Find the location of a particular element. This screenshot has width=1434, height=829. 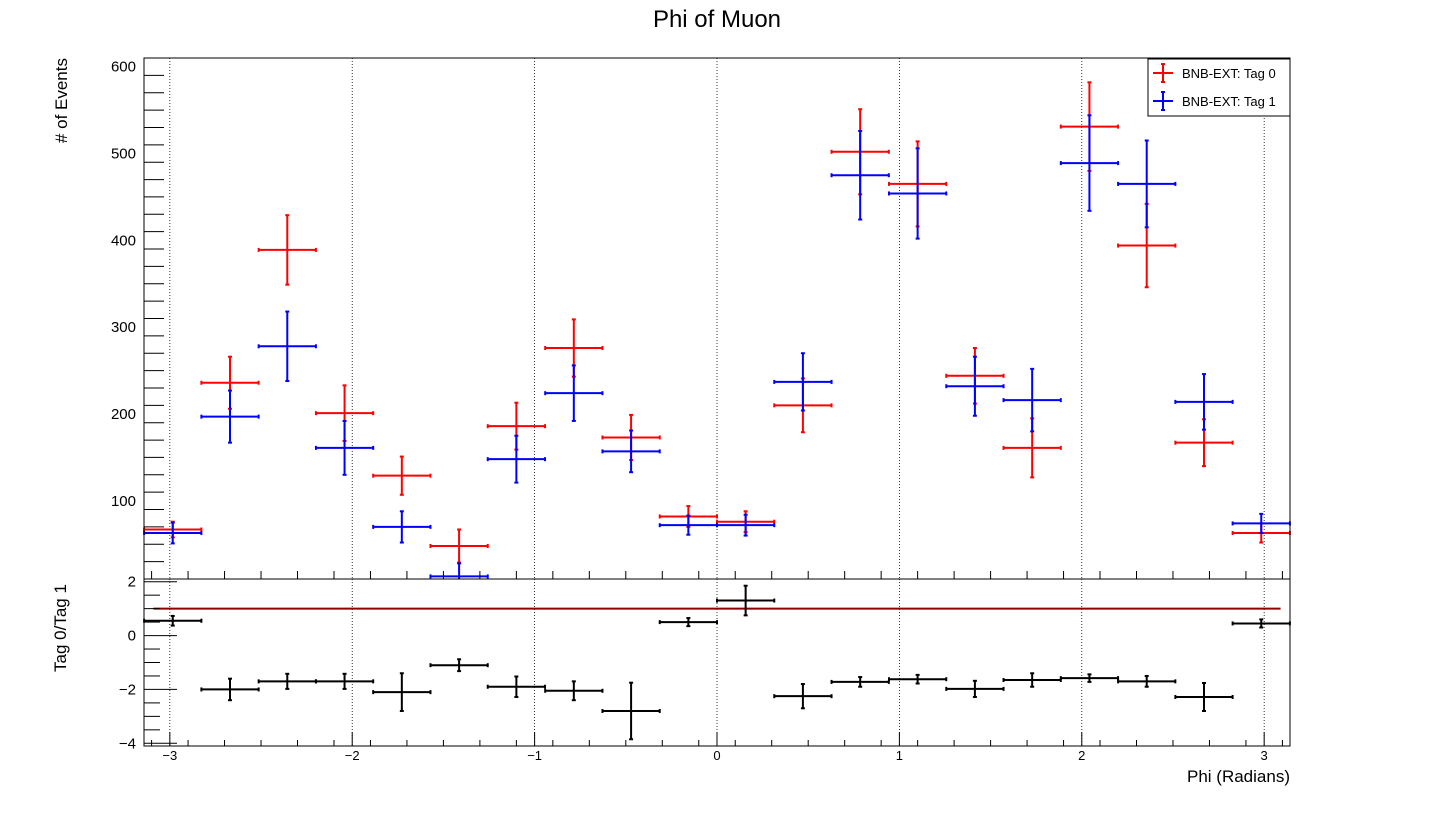

main-y-tick-label: 100 is located at coordinates (123, 501).